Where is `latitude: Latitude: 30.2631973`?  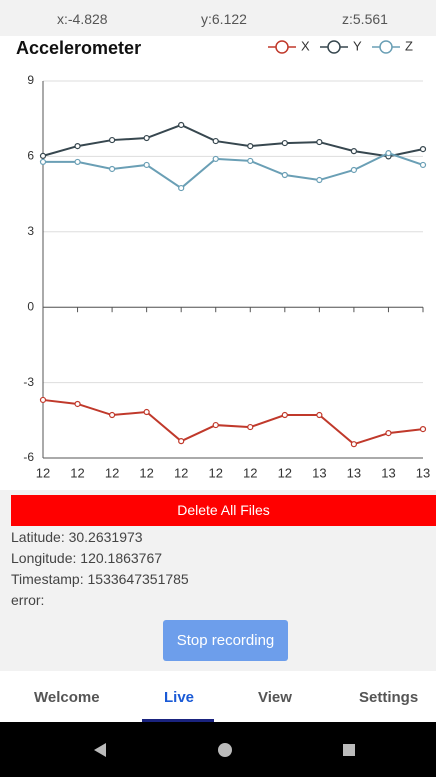
latitude: Latitude: 30.2631973 is located at coordinates (77, 537).